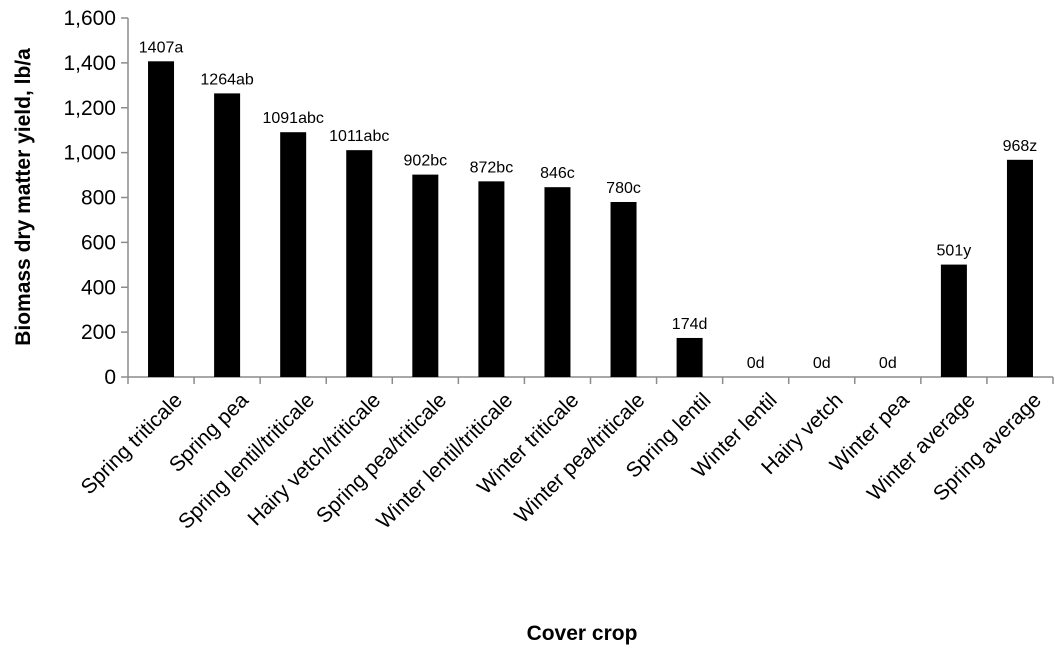  What do you see at coordinates (426, 161) in the screenshot?
I see `data-label: 902bc` at bounding box center [426, 161].